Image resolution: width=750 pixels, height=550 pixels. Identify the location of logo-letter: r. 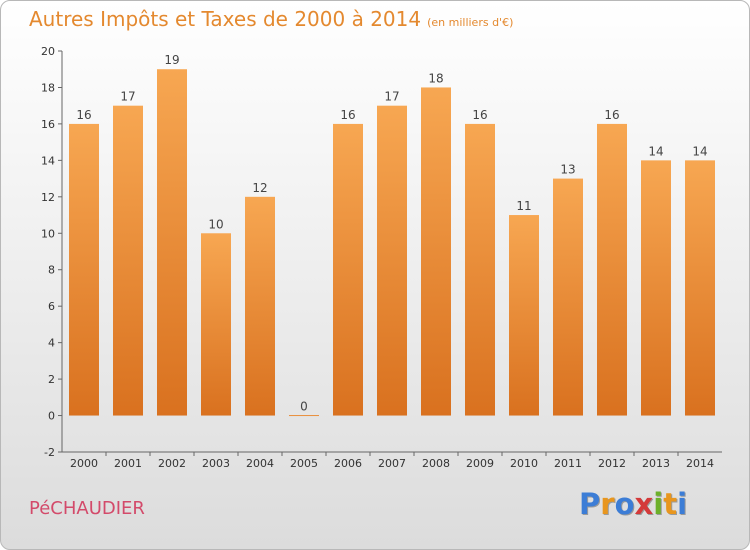
(607, 504).